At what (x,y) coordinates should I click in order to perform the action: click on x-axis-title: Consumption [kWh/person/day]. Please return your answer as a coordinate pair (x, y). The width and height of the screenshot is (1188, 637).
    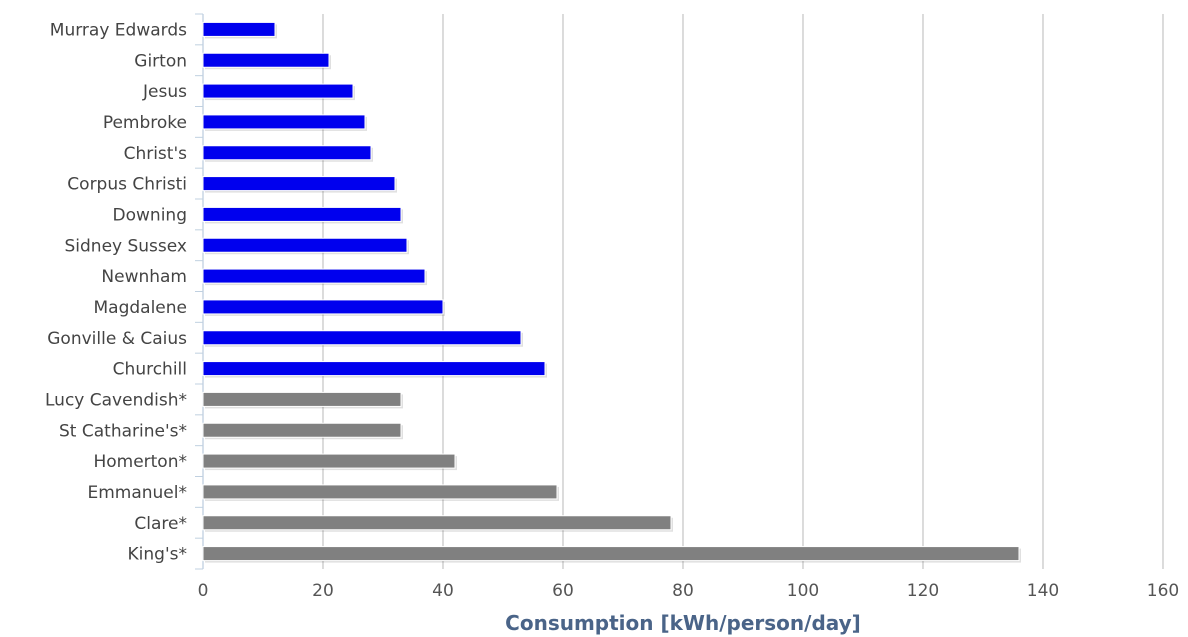
    Looking at the image, I should click on (683, 623).